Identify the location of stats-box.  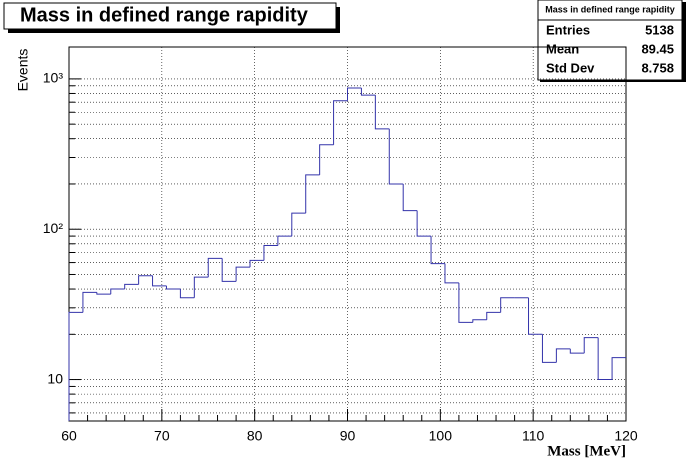
(610, 40).